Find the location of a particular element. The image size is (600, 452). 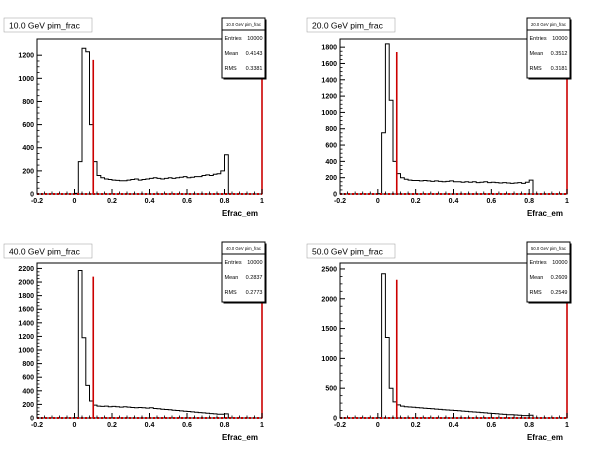

chart-title: 20.0 GeV pim_frac is located at coordinates (348, 26).